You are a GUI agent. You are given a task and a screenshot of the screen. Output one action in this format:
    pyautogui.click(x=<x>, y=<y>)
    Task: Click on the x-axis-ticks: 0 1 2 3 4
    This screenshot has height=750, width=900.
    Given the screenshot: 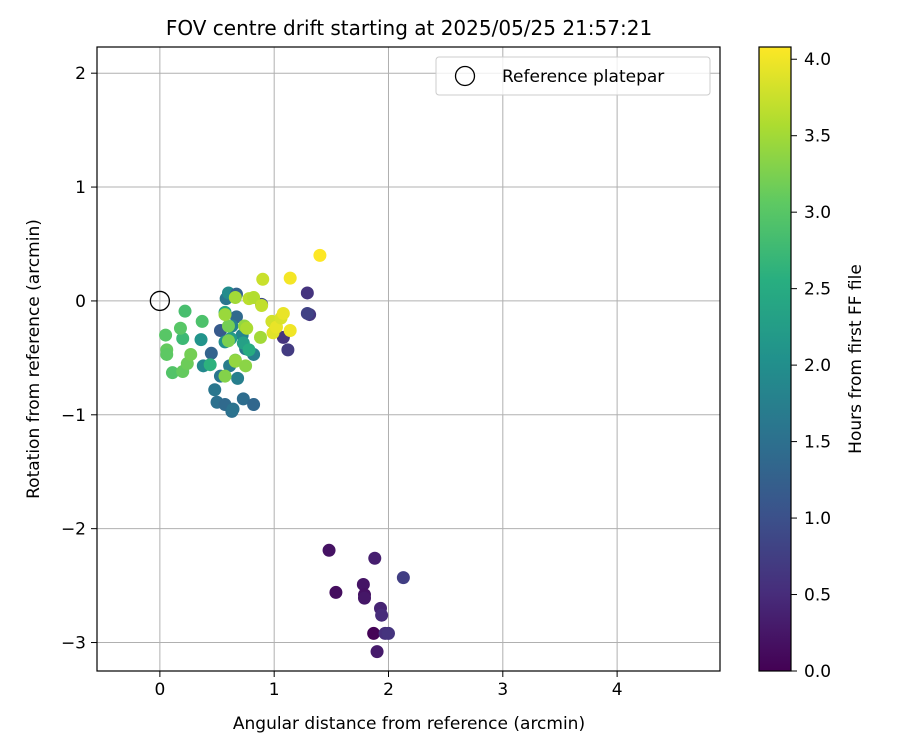 What is the action you would take?
    pyautogui.click(x=388, y=685)
    